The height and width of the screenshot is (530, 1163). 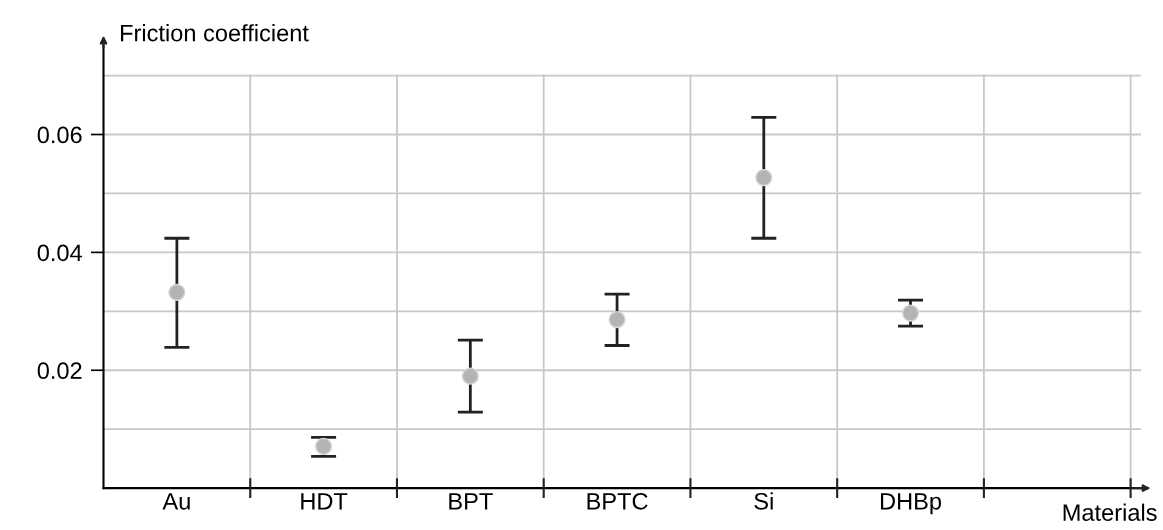 What do you see at coordinates (911, 504) in the screenshot?
I see `x-tick-label: DHBp` at bounding box center [911, 504].